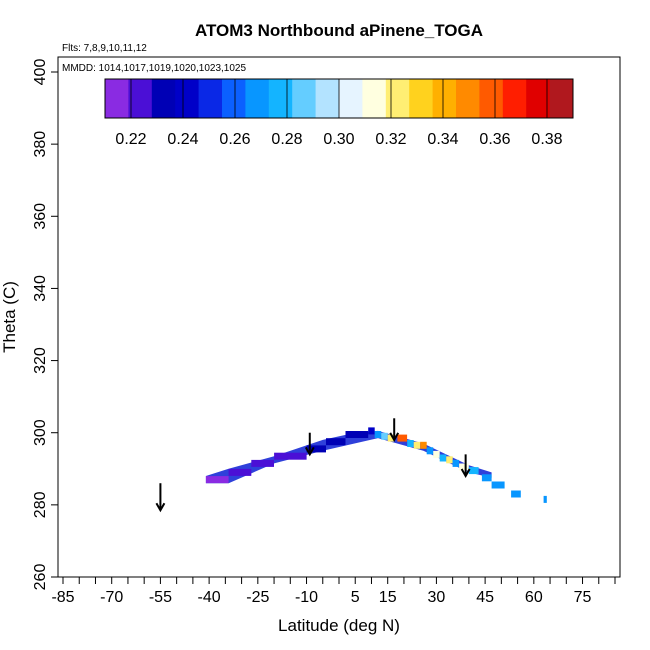 This screenshot has height=650, width=650. I want to click on x-tick-label: 15, so click(388, 597).